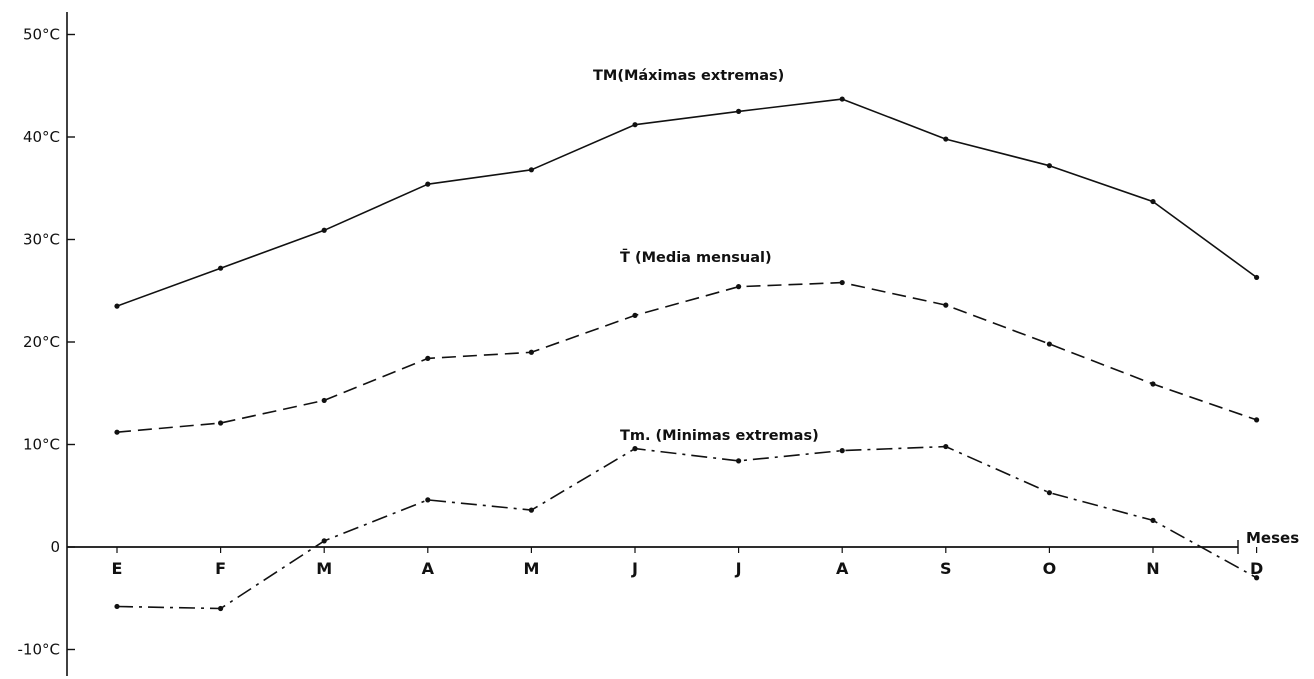 The width and height of the screenshot is (1314, 679). What do you see at coordinates (41, 240) in the screenshot?
I see `y-tick-label: 30°C` at bounding box center [41, 240].